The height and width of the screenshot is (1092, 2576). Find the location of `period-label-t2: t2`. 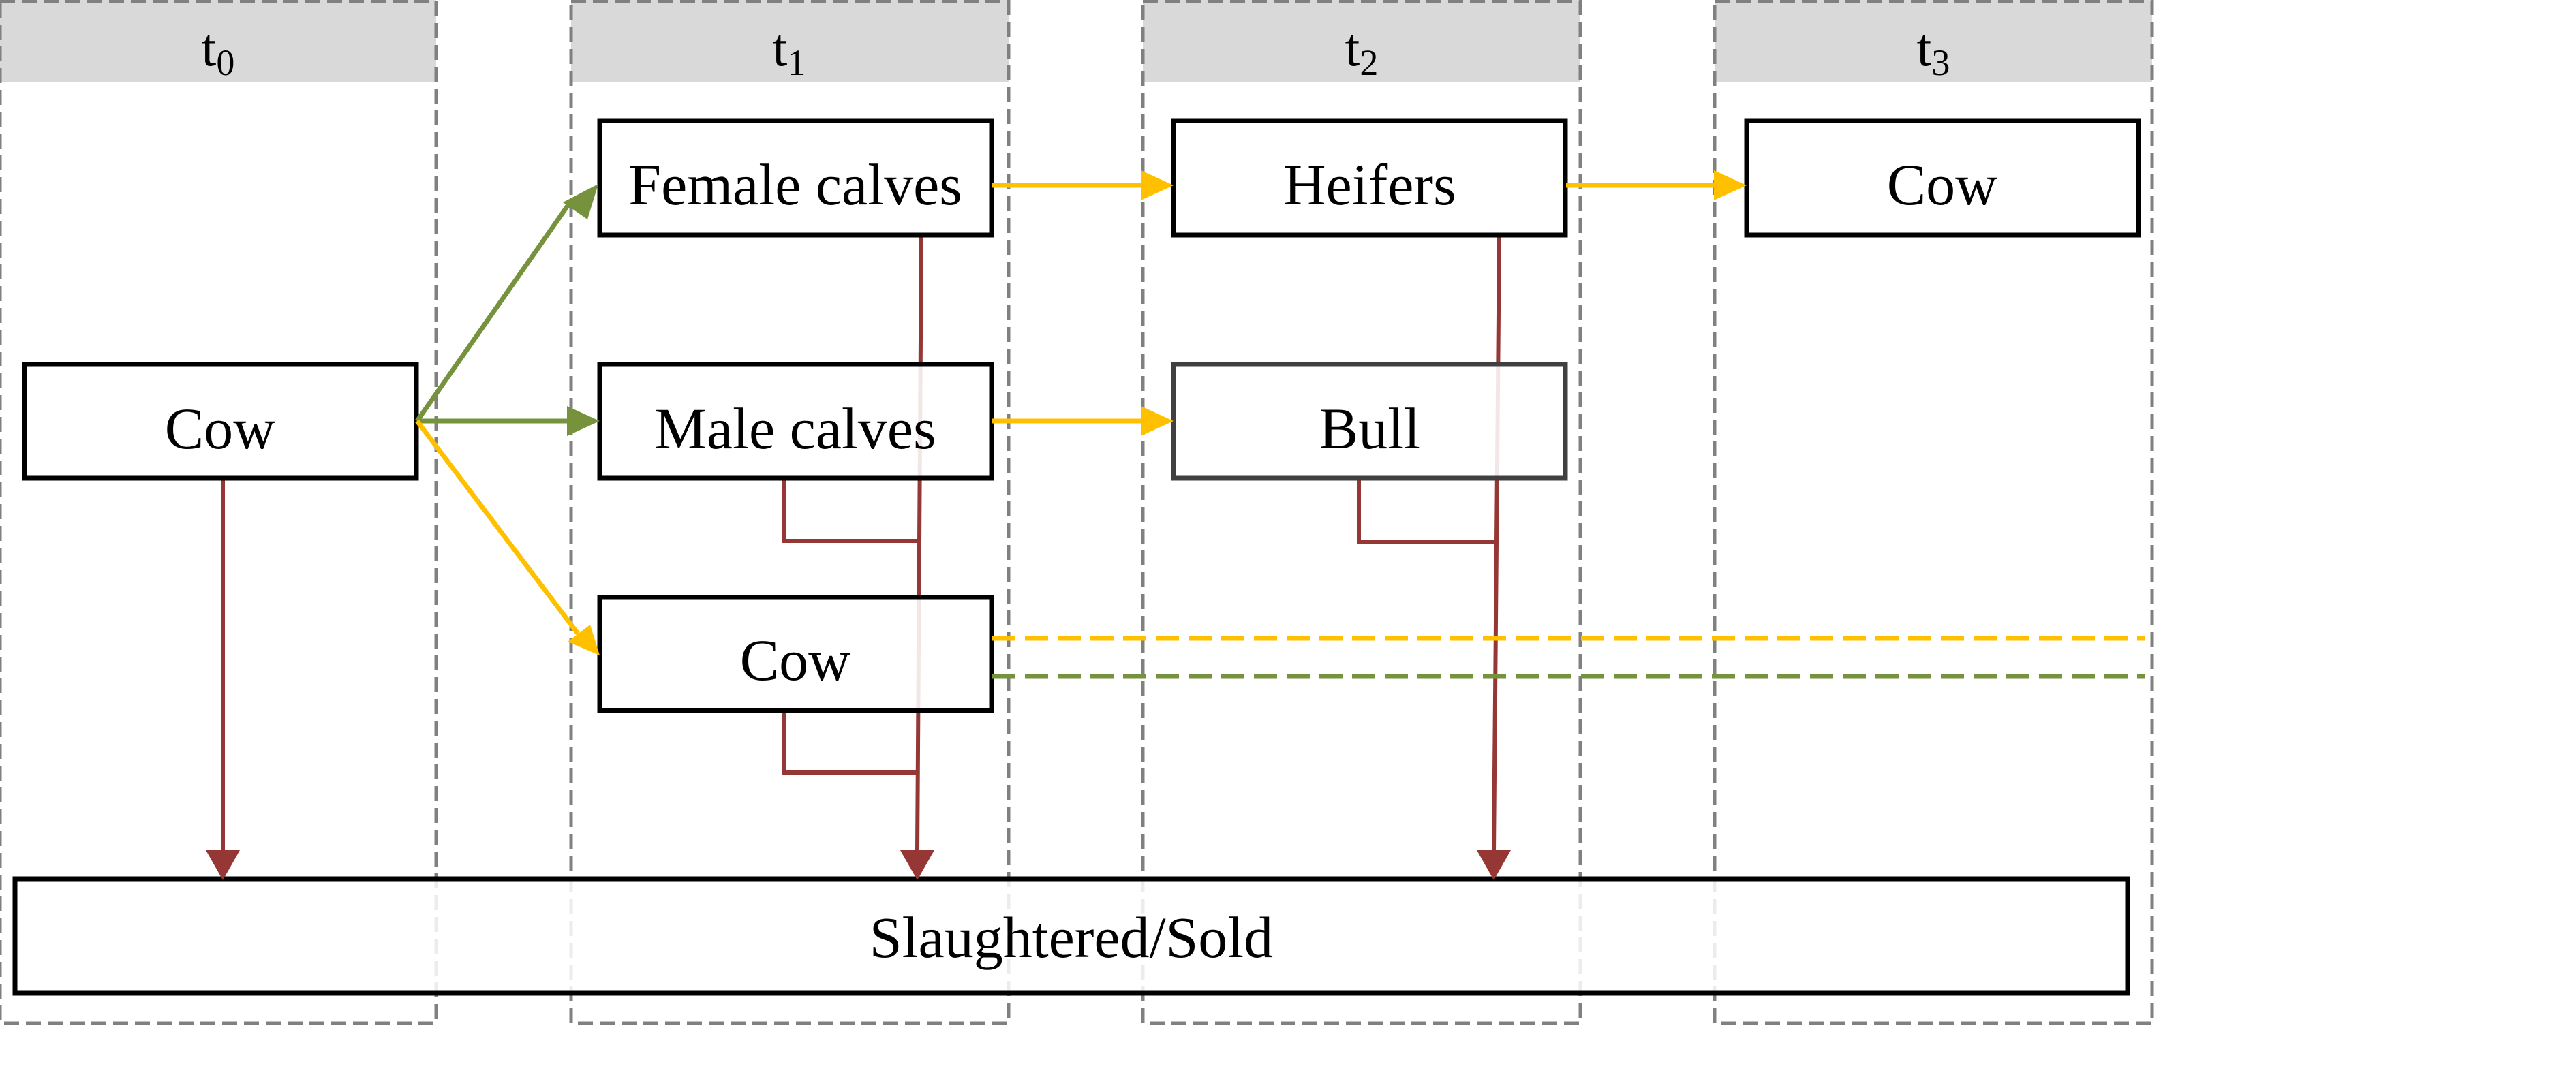

period-label-t2: t2 is located at coordinates (1362, 50).